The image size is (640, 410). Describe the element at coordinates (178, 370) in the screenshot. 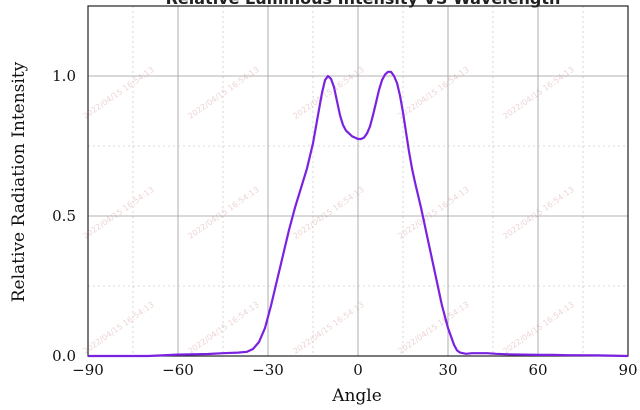

I see `x-tick-label: −60` at that location.